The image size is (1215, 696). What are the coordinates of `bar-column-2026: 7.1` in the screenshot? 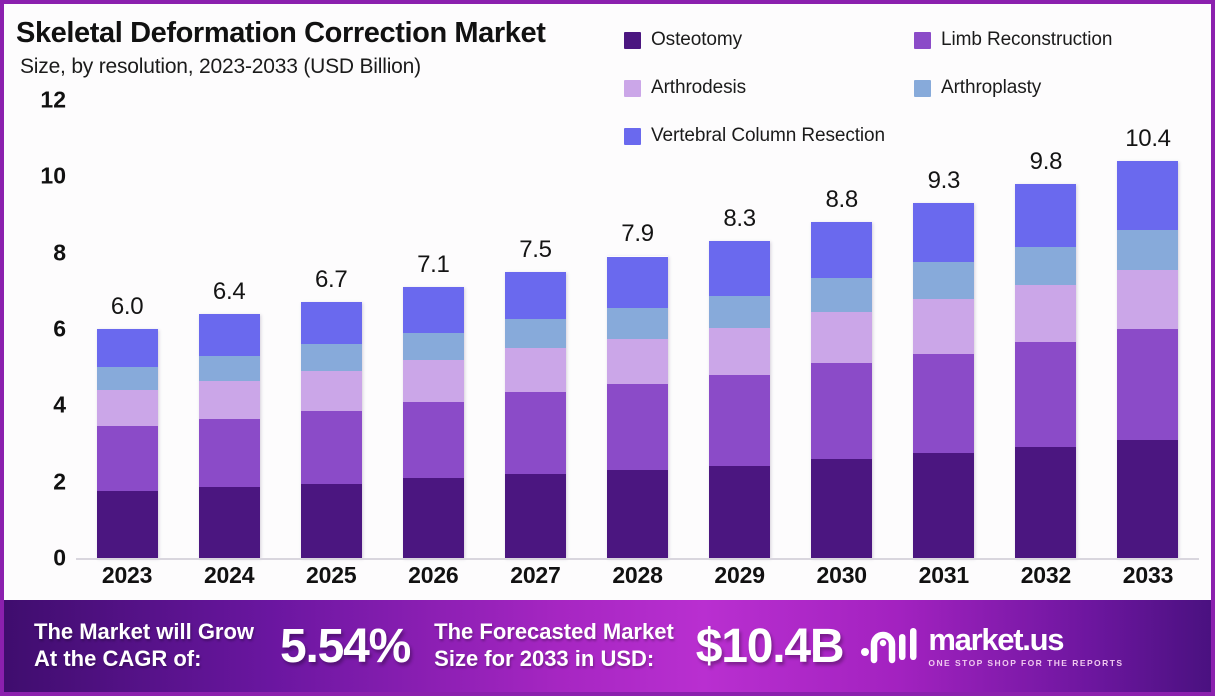 It's located at (433, 329).